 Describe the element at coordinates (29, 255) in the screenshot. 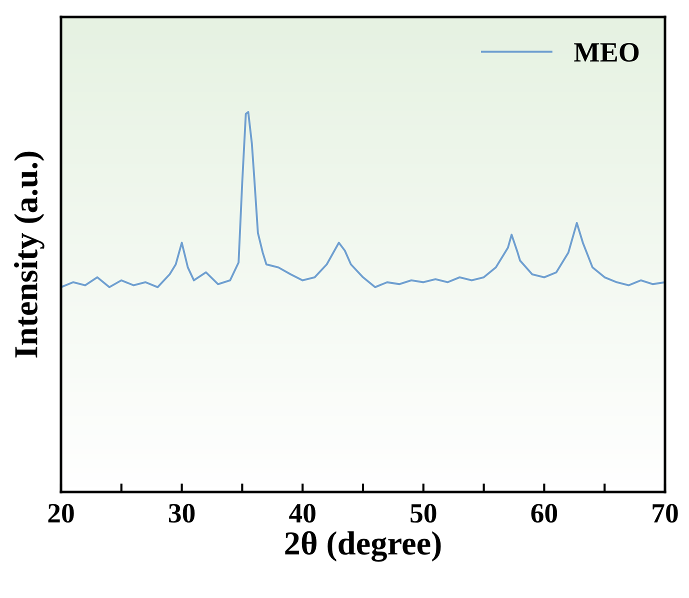

I see `y-axis-title: Intensity (a.u.)` at that location.